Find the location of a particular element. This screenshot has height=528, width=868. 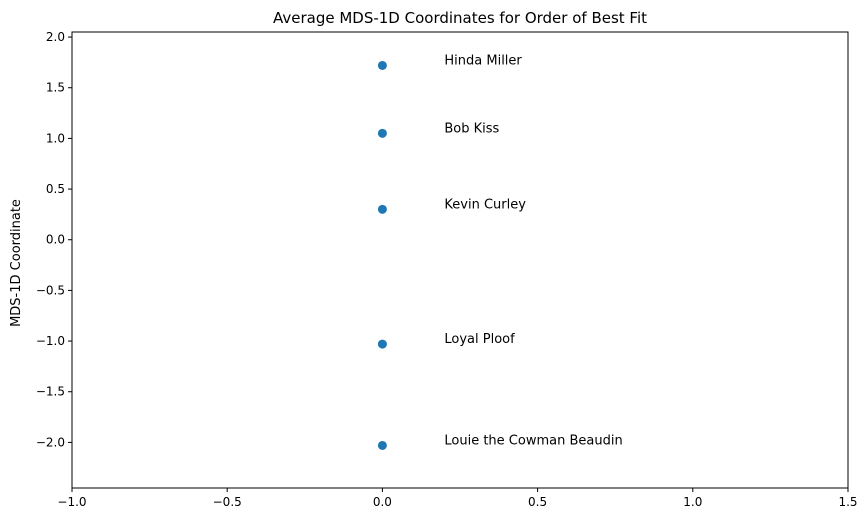

y-tick-label: 2.0 is located at coordinates (55, 37).